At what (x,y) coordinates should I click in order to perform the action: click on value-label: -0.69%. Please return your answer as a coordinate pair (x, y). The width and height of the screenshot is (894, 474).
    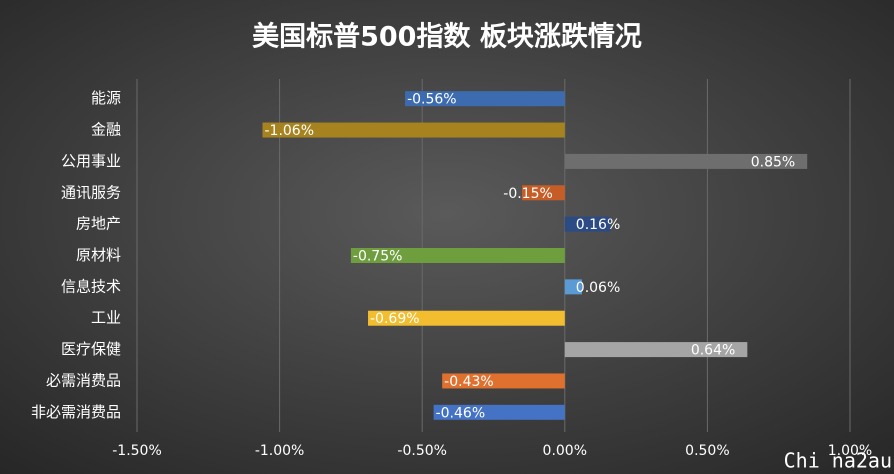
    Looking at the image, I should click on (395, 319).